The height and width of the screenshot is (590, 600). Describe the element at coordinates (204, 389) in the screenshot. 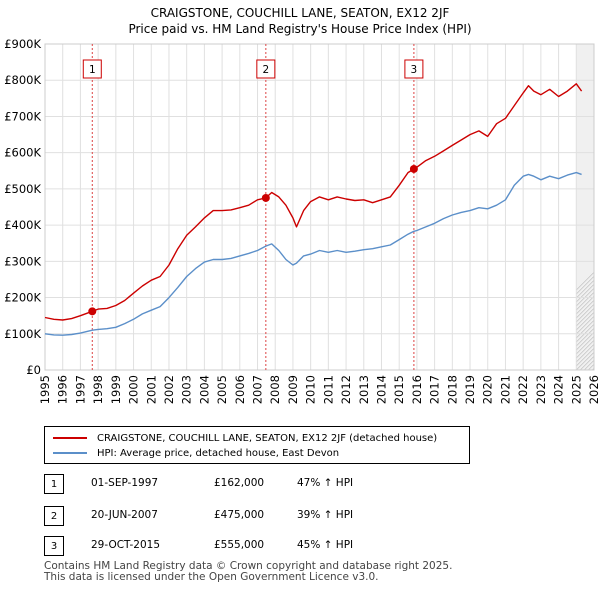

I see `x-tick-label: 2004` at that location.